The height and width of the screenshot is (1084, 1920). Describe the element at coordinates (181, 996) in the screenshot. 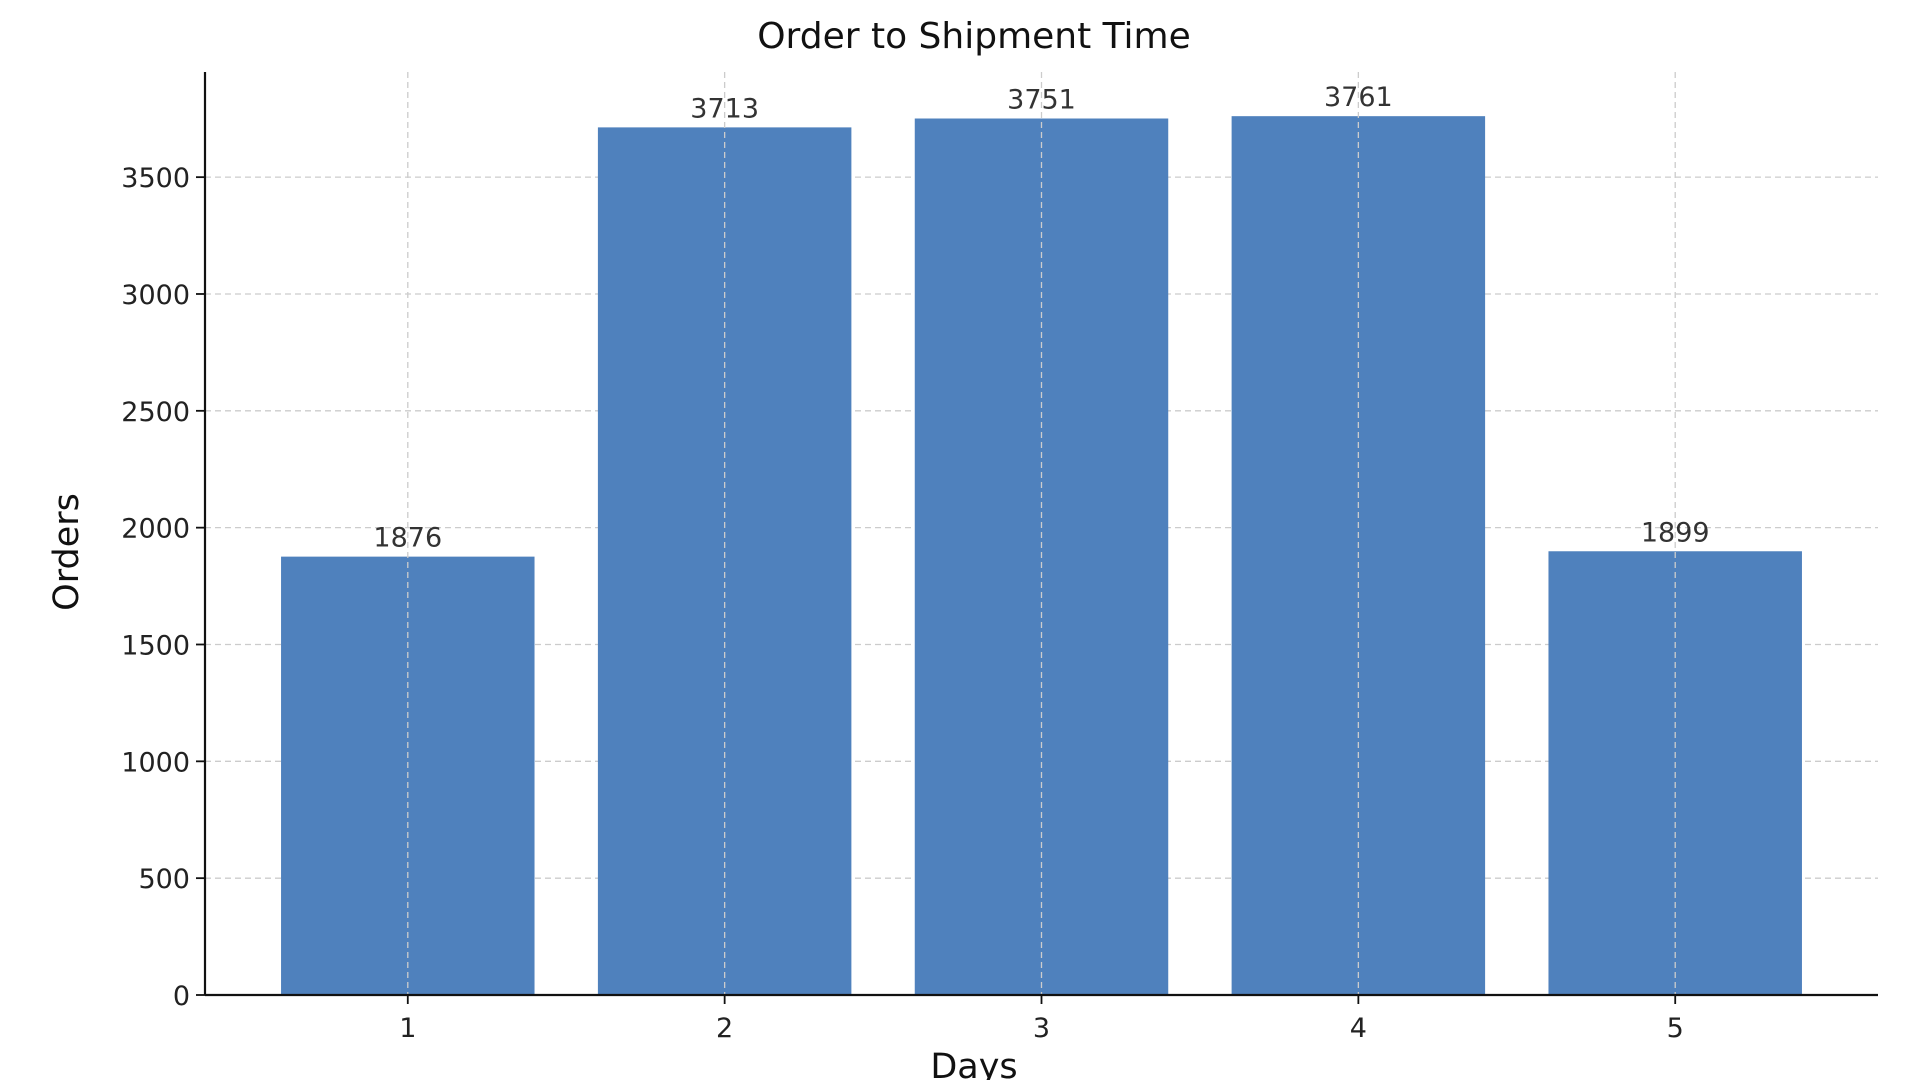

I see `y-tick-label: 0` at that location.